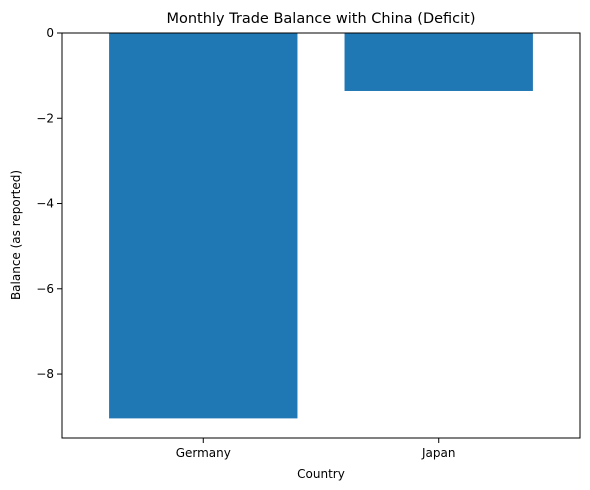 Image resolution: width=590 pixels, height=490 pixels. I want to click on x-tick-label-germany: Germany, so click(203, 453).